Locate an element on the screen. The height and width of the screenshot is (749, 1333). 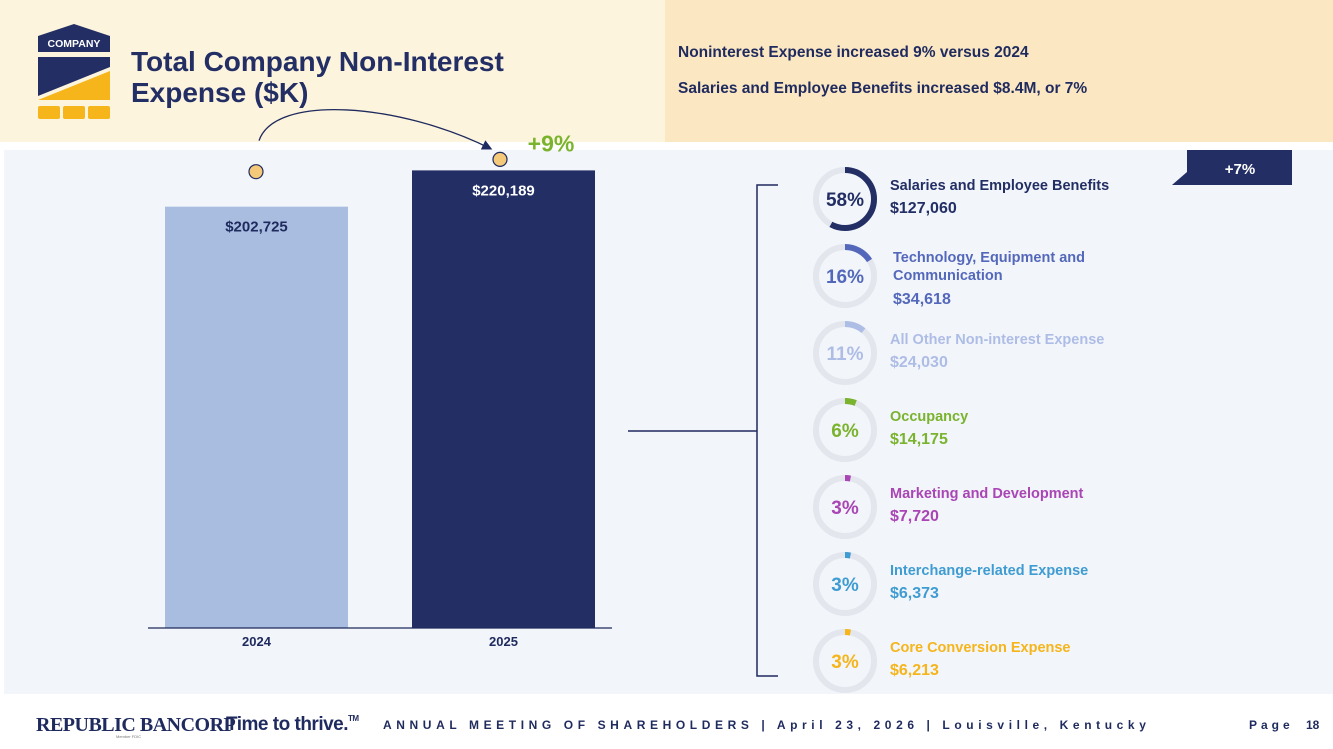
breakdown-item-value: $127,060 is located at coordinates (923, 208).